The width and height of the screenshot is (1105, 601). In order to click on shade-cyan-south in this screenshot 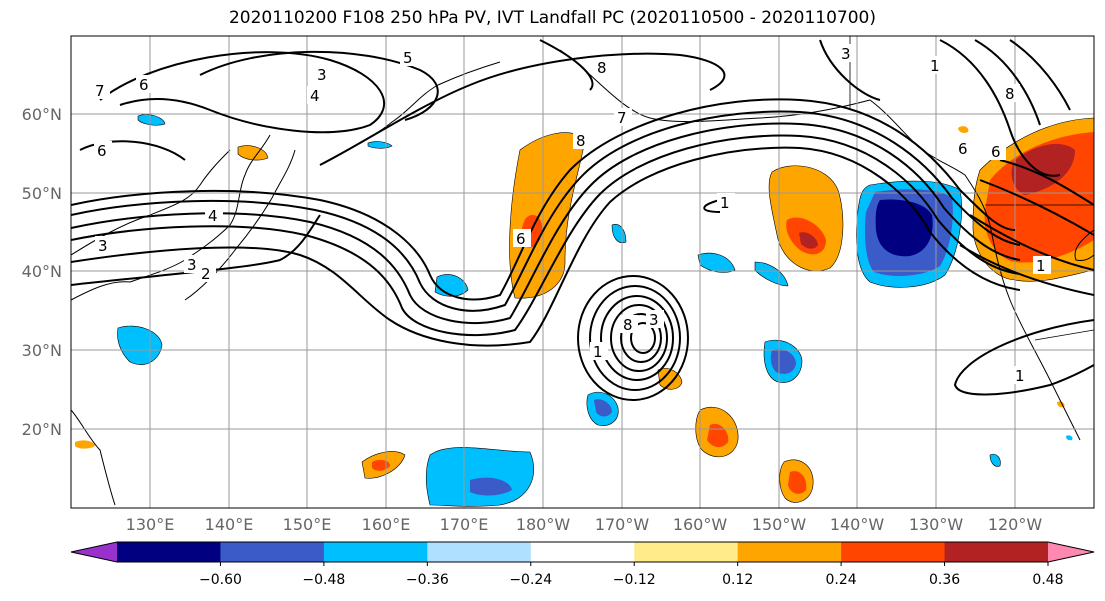, I will do `click(479, 477)`.